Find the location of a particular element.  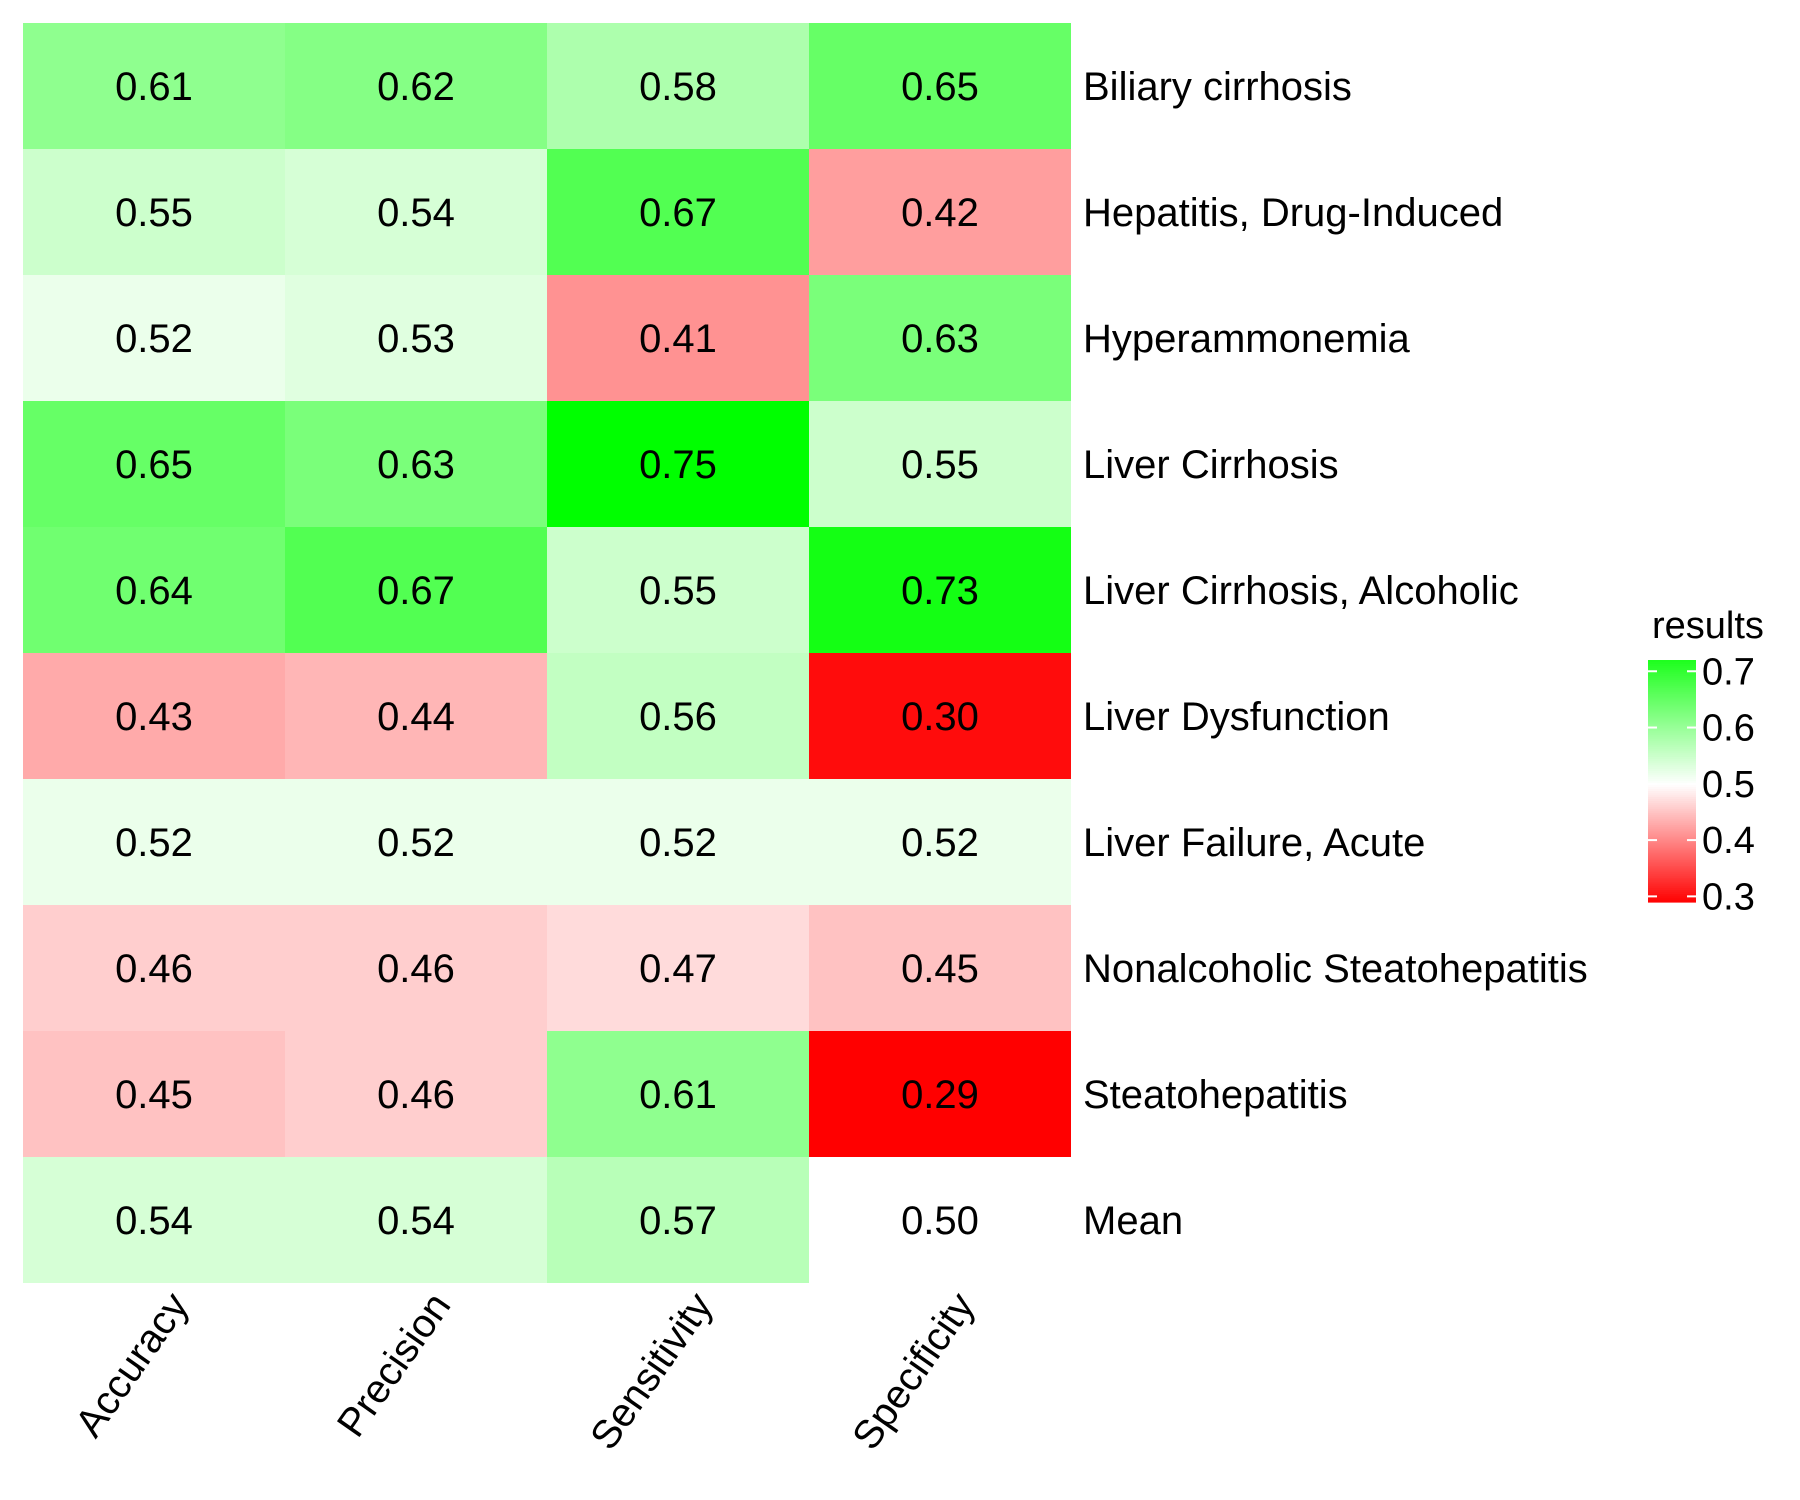

heatmap-cell-hepatitis-drug-induced-accuracy is located at coordinates (154, 212).